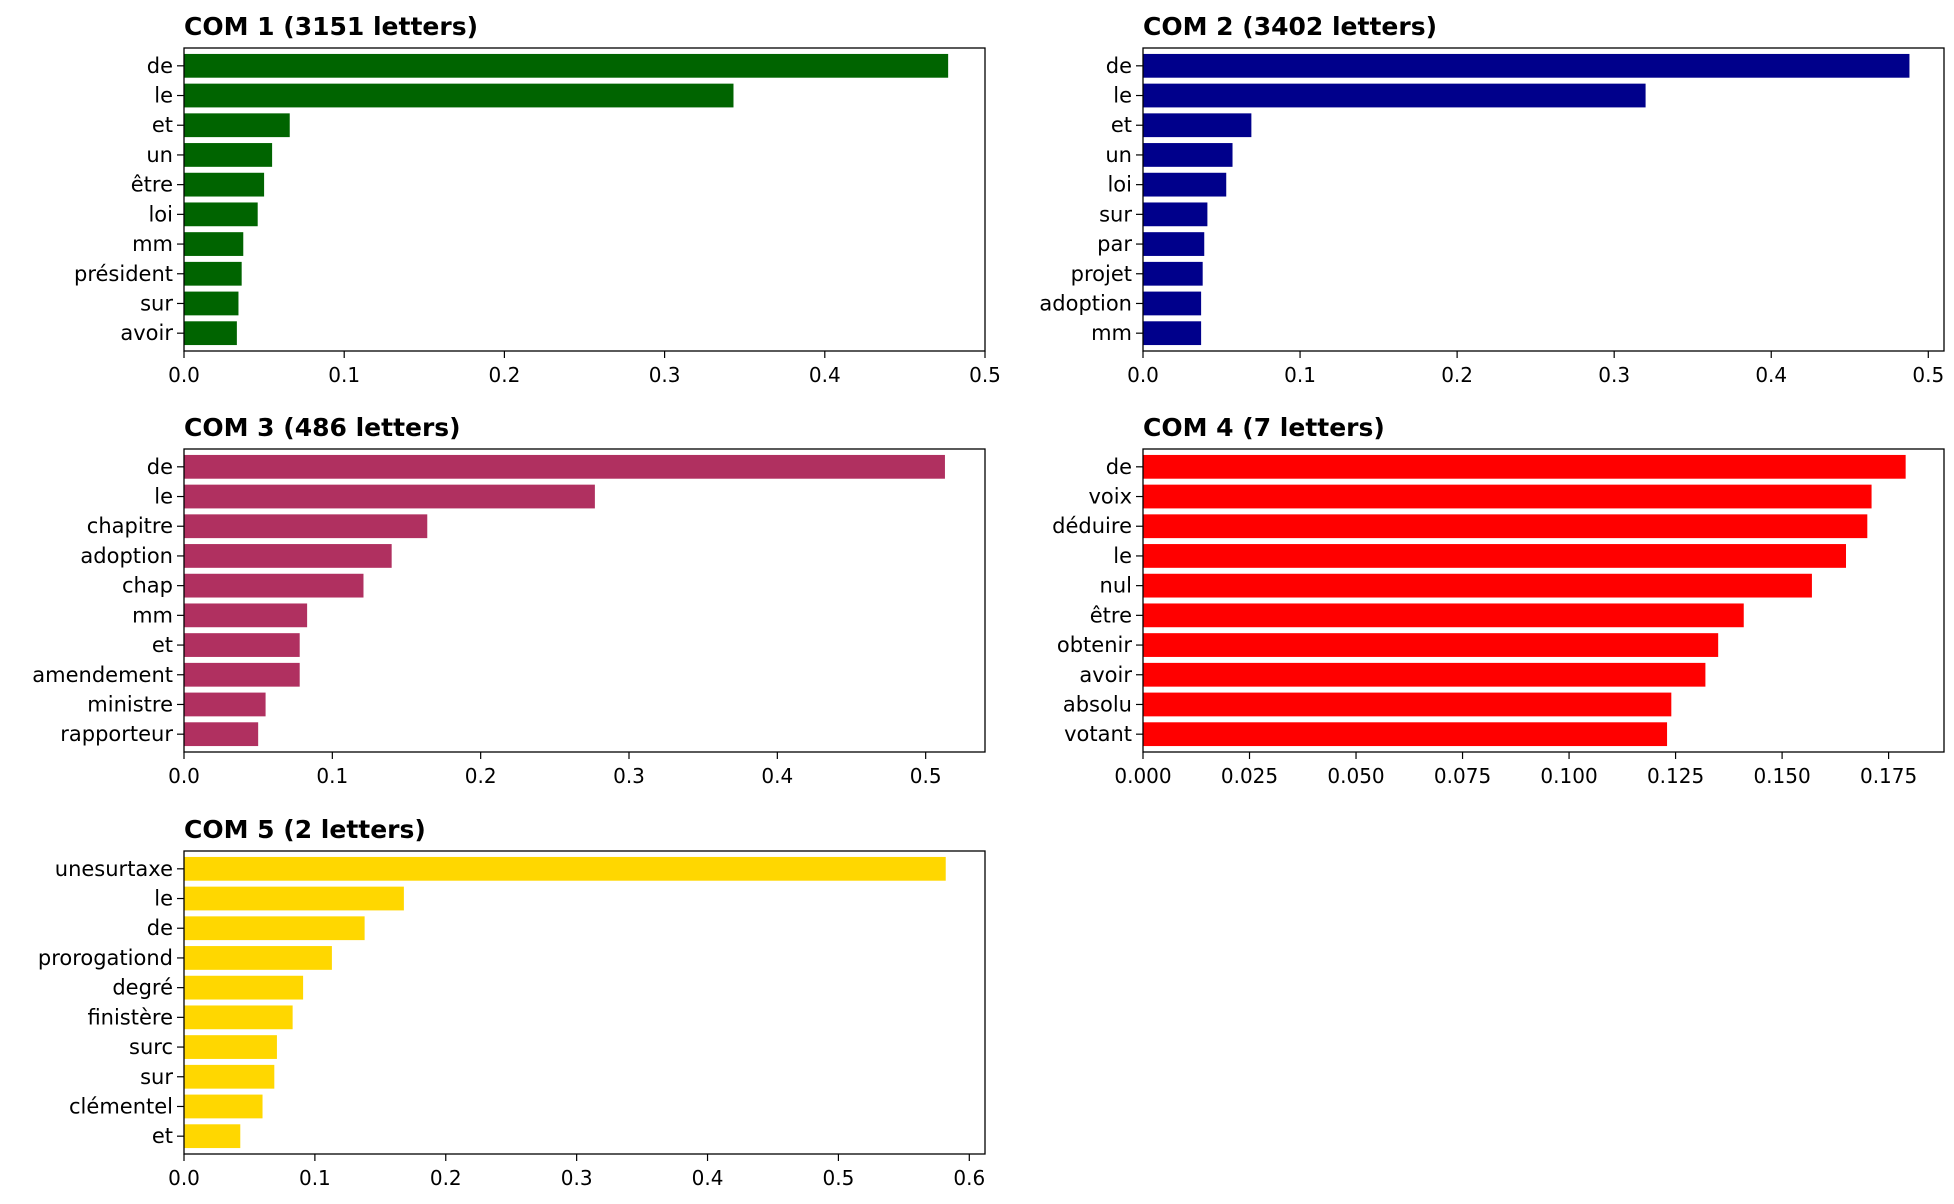  I want to click on category-label: président, so click(123, 274).